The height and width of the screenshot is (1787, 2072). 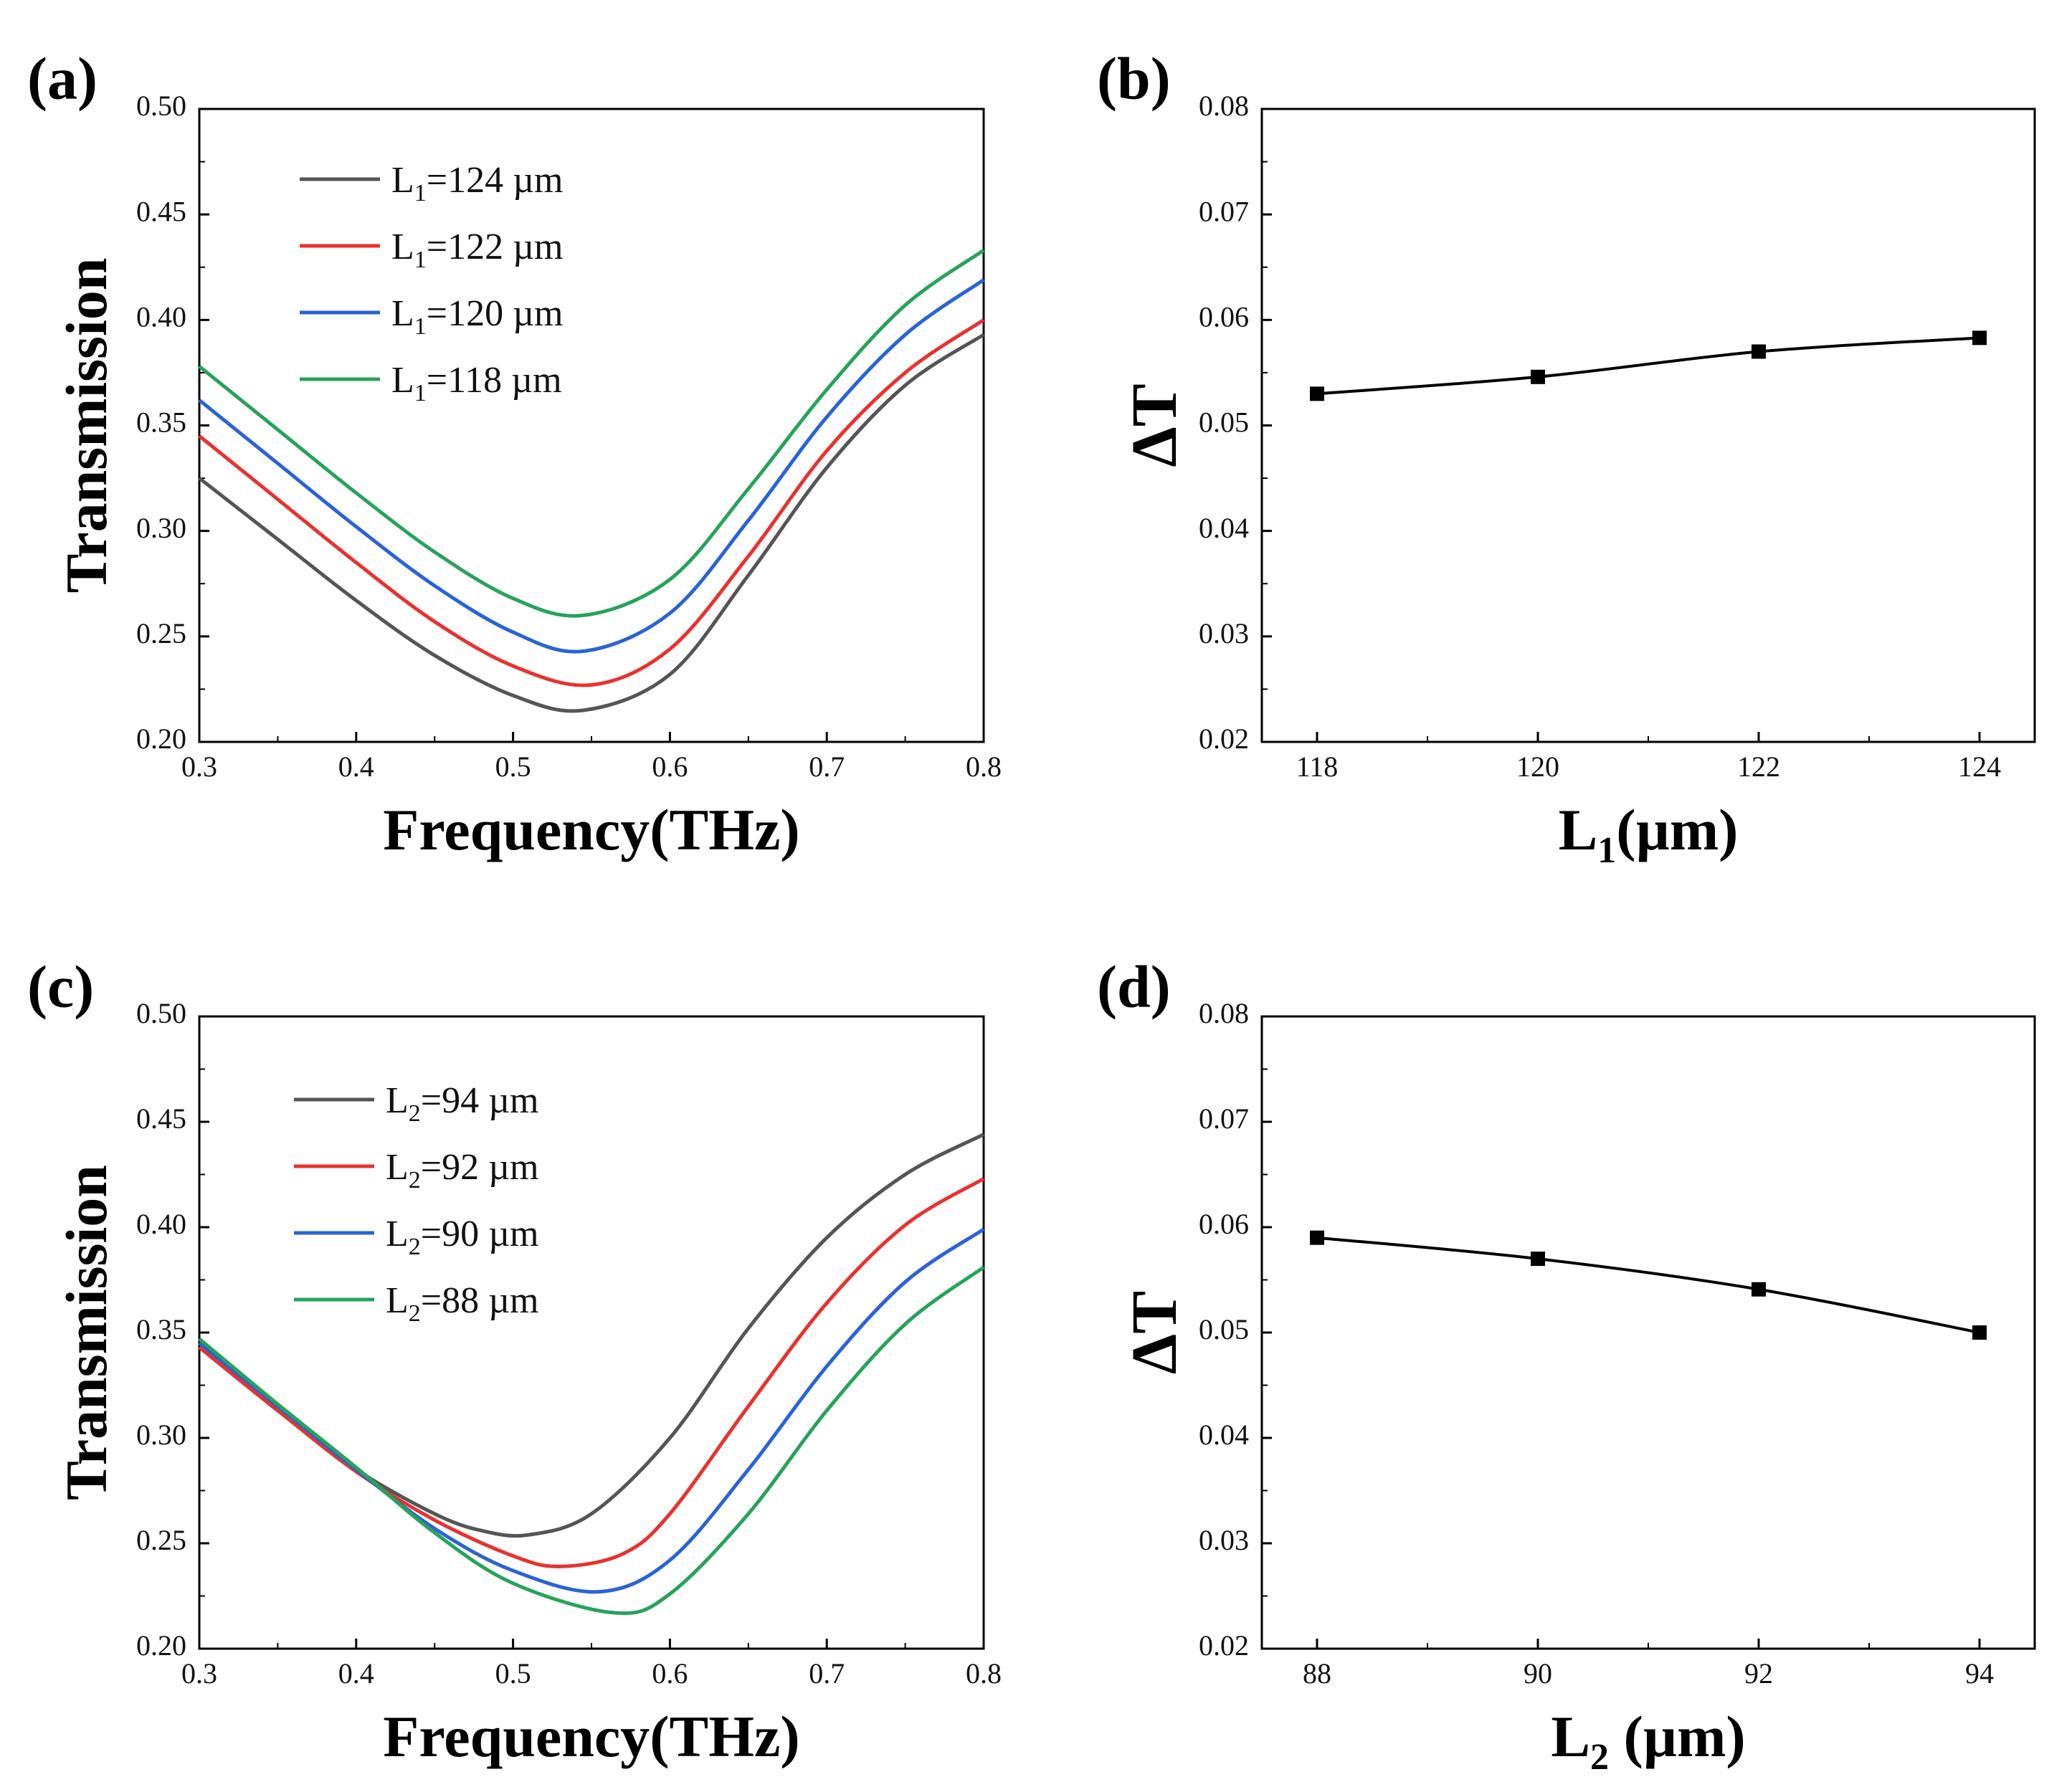 I want to click on legend-label: L2=88 µm, so click(x=463, y=1303).